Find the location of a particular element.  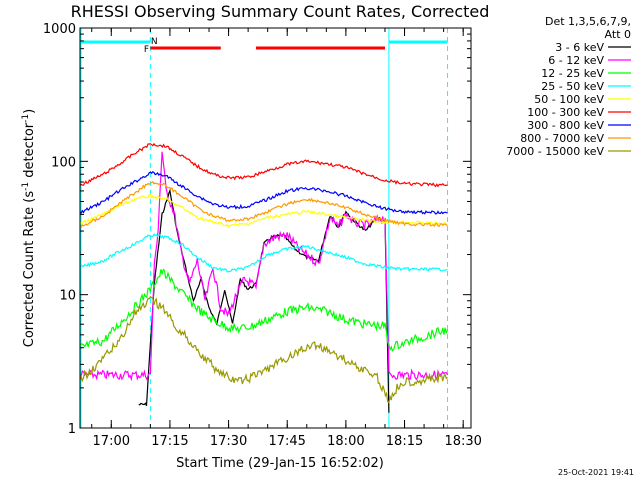

x-tick-label: 17:45 is located at coordinates (286, 441).